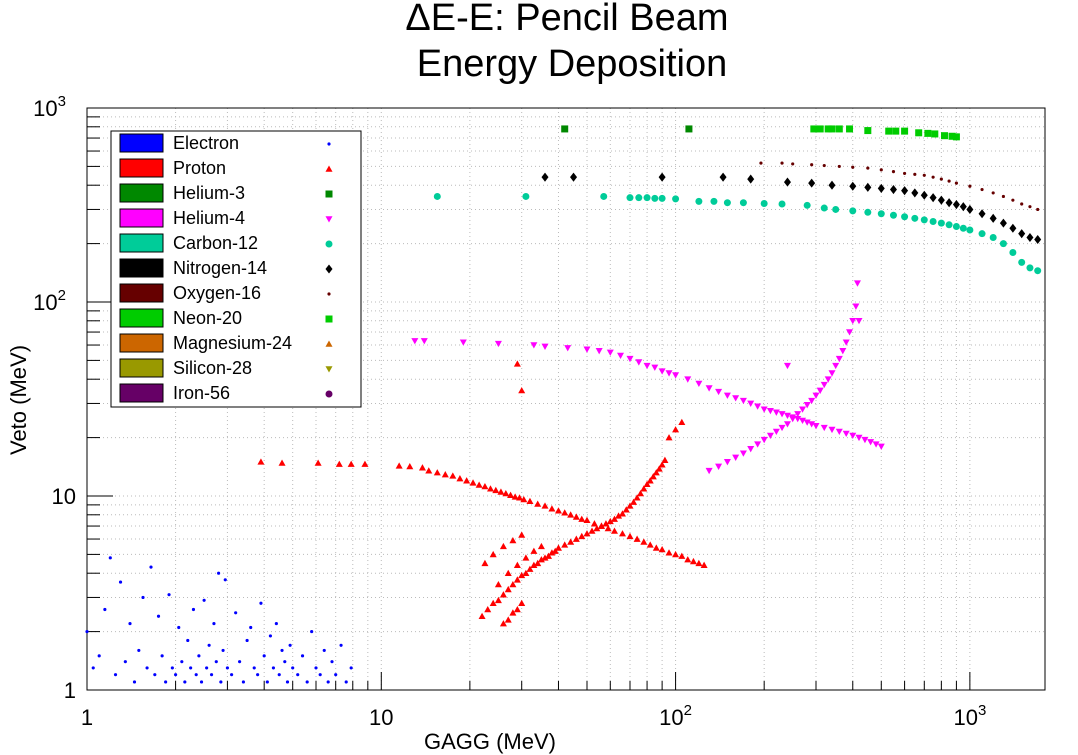 The height and width of the screenshot is (755, 1078). I want to click on chart-title-line1: ΔE-E: Pencil Beam, so click(566, 19).